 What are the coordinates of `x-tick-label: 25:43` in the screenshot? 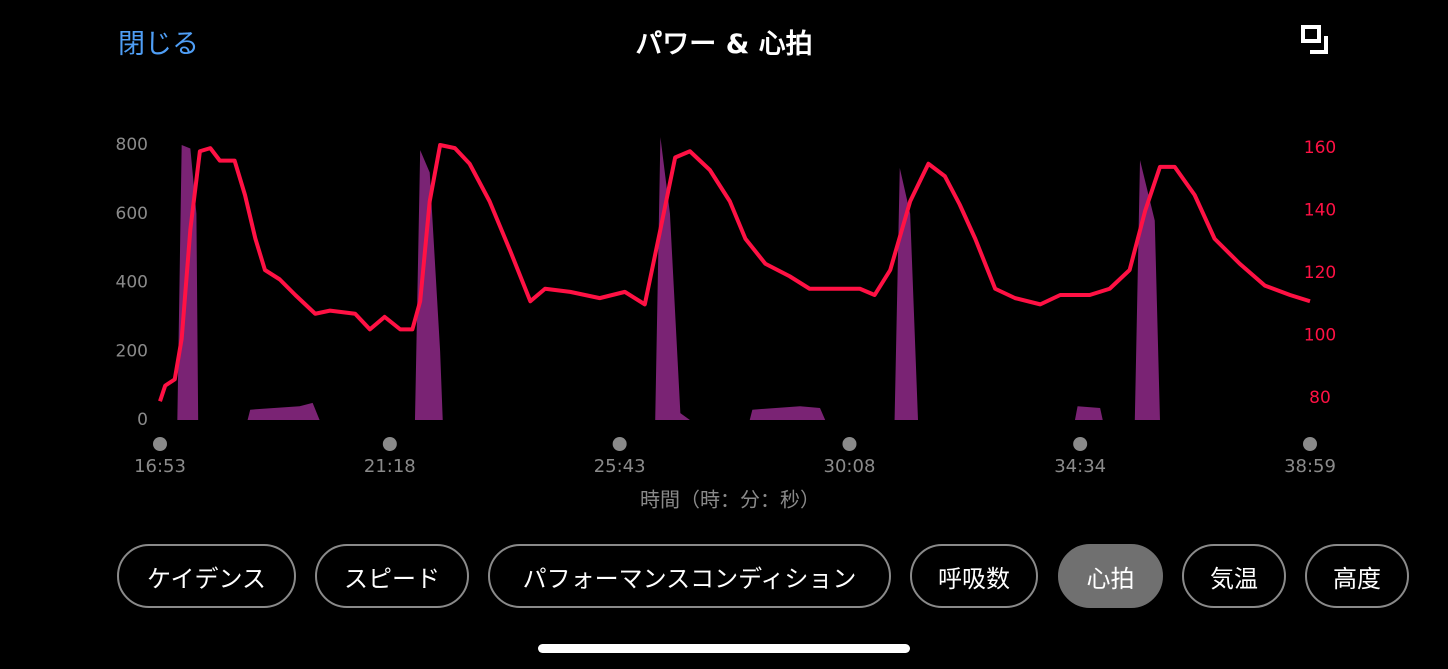 It's located at (620, 466).